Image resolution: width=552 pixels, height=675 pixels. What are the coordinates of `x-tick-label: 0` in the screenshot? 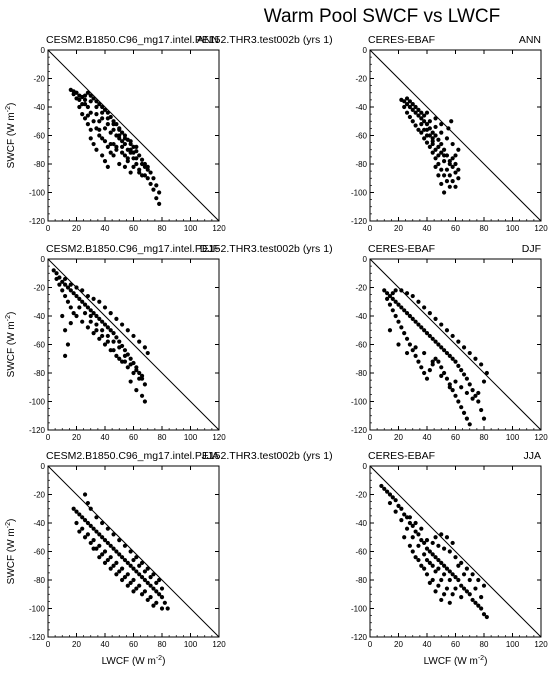 It's located at (48, 644).